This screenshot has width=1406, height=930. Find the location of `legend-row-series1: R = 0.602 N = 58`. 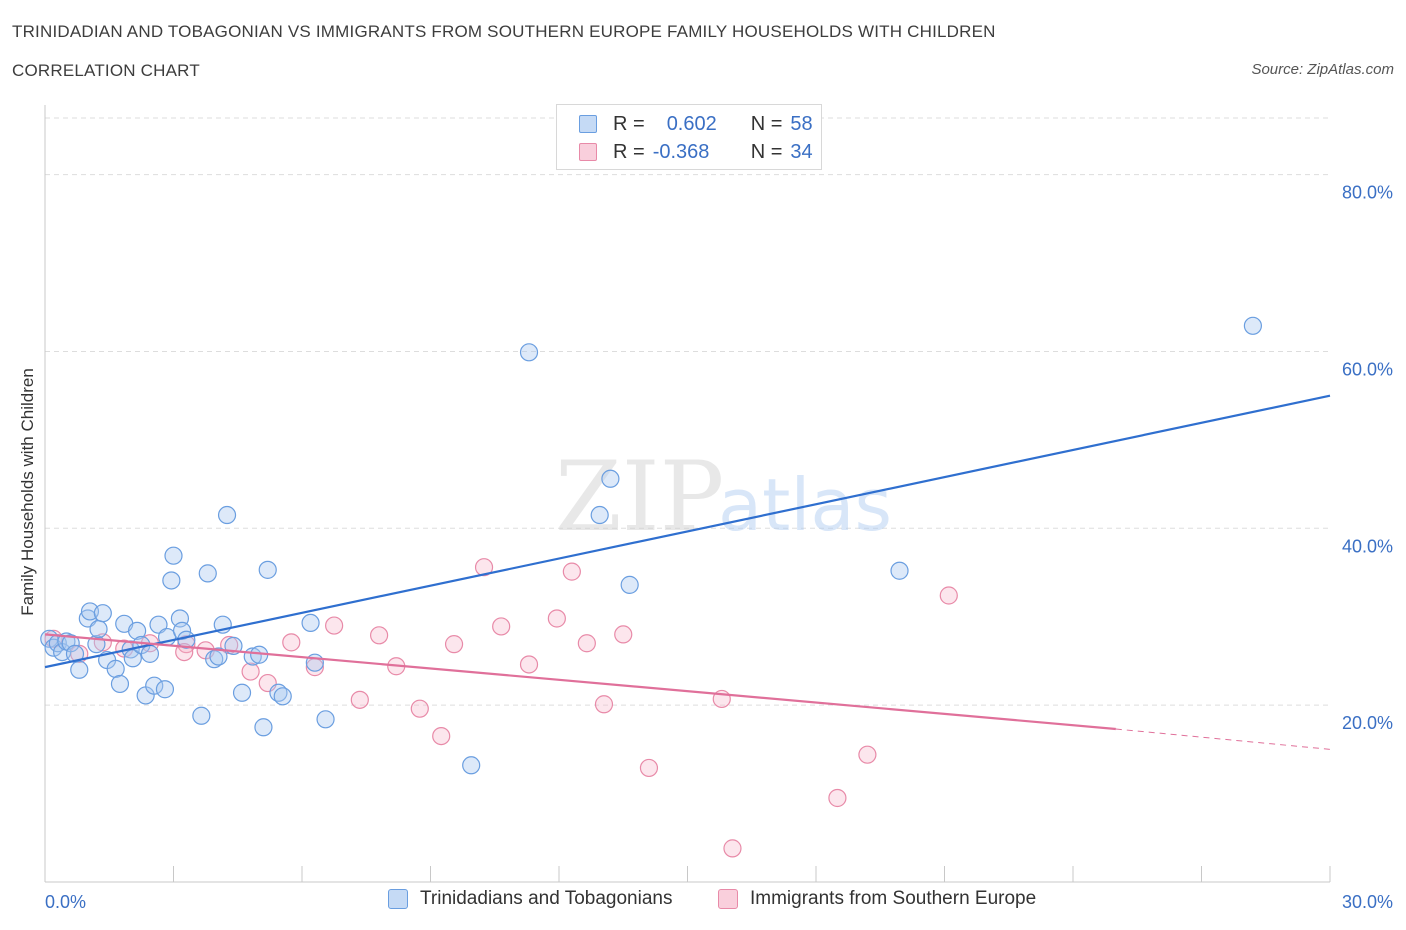

legend-row-series1: R = 0.602 N = 58 is located at coordinates (696, 124).